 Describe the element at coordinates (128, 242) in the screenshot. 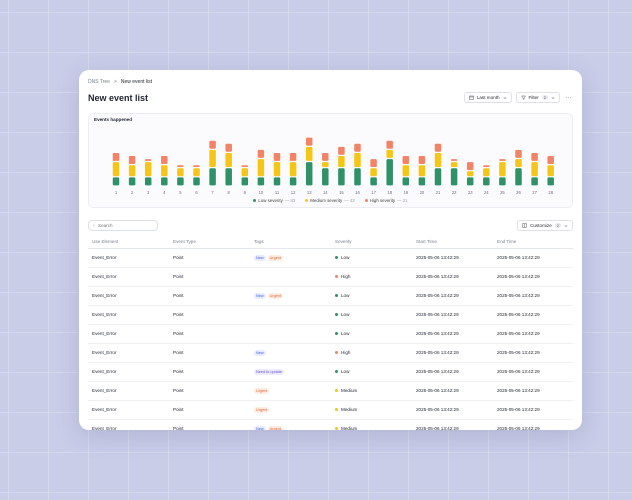

I see `column-header: Use Element` at that location.